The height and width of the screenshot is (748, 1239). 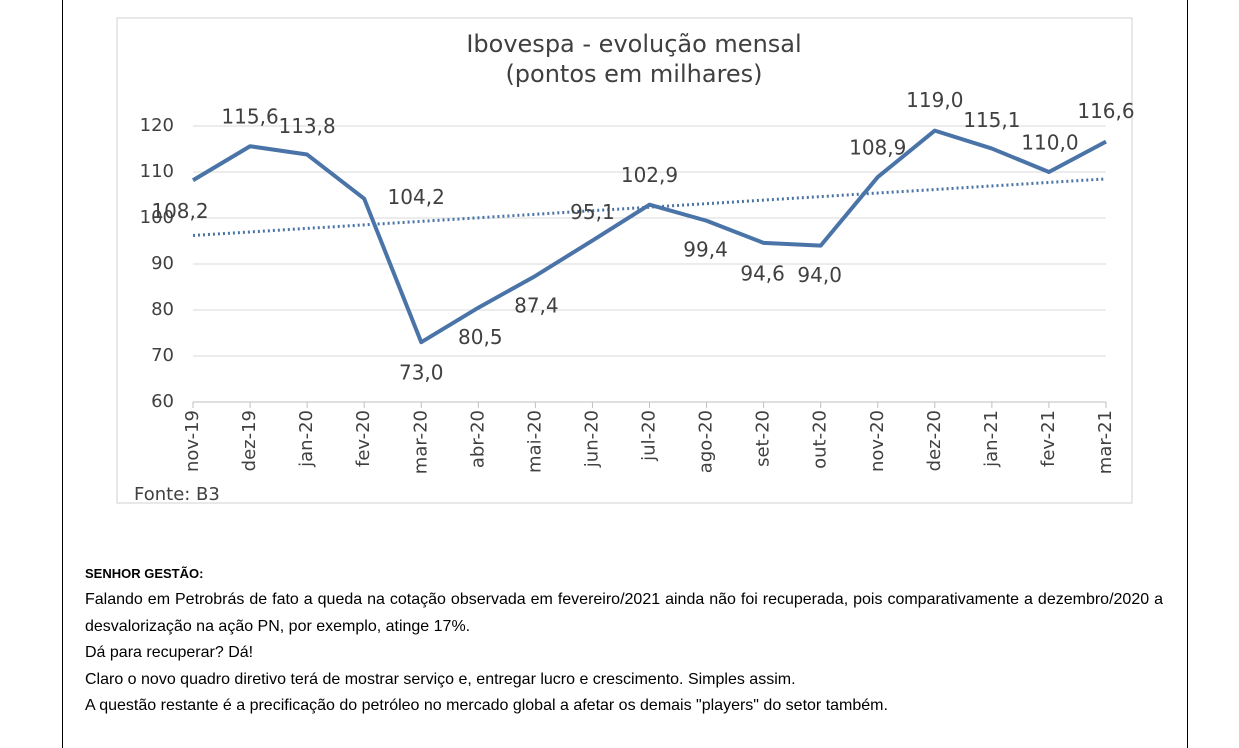 What do you see at coordinates (1105, 442) in the screenshot?
I see `x-tick-label: mar-21` at bounding box center [1105, 442].